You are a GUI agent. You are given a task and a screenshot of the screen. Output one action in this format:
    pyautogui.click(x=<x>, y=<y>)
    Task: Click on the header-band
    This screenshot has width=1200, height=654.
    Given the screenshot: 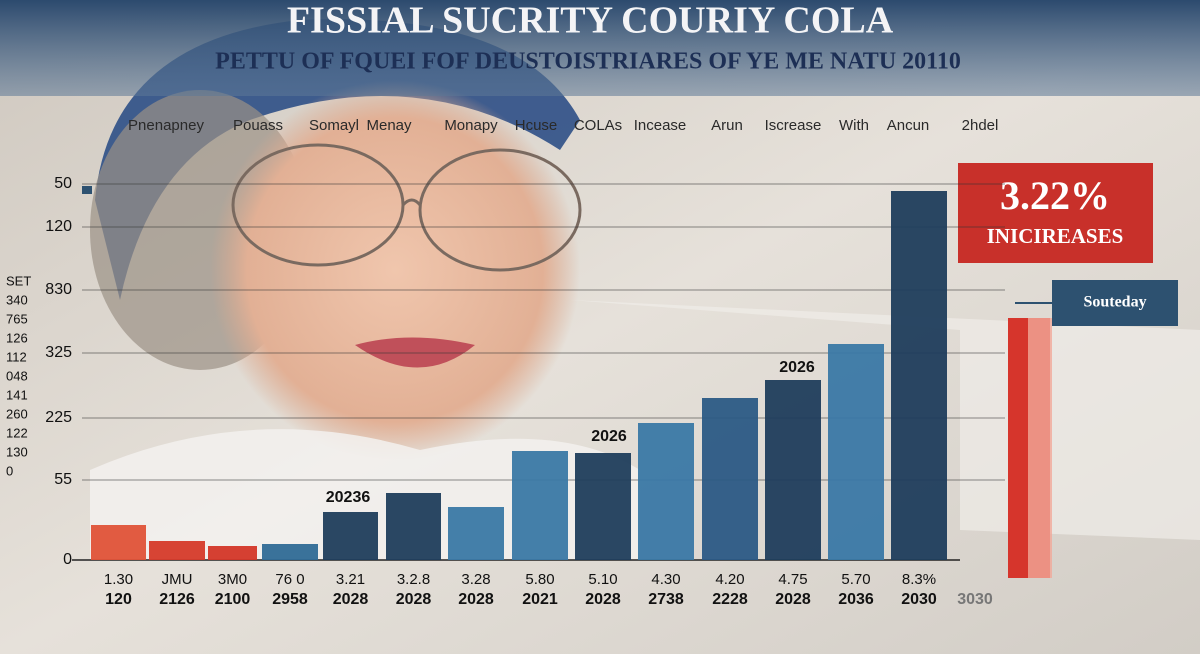 What is the action you would take?
    pyautogui.click(x=600, y=48)
    